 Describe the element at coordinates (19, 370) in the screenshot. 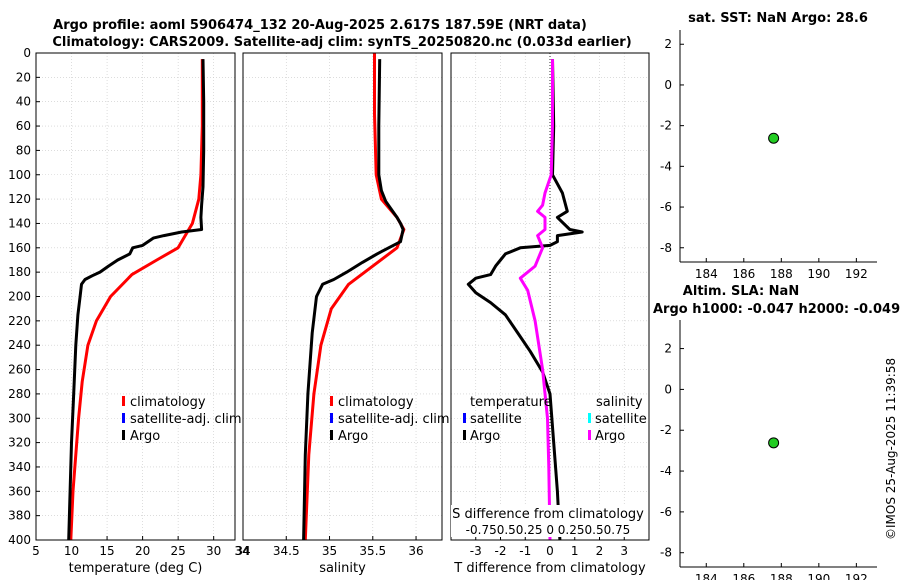

I see `temp-ytick-label: 260` at that location.